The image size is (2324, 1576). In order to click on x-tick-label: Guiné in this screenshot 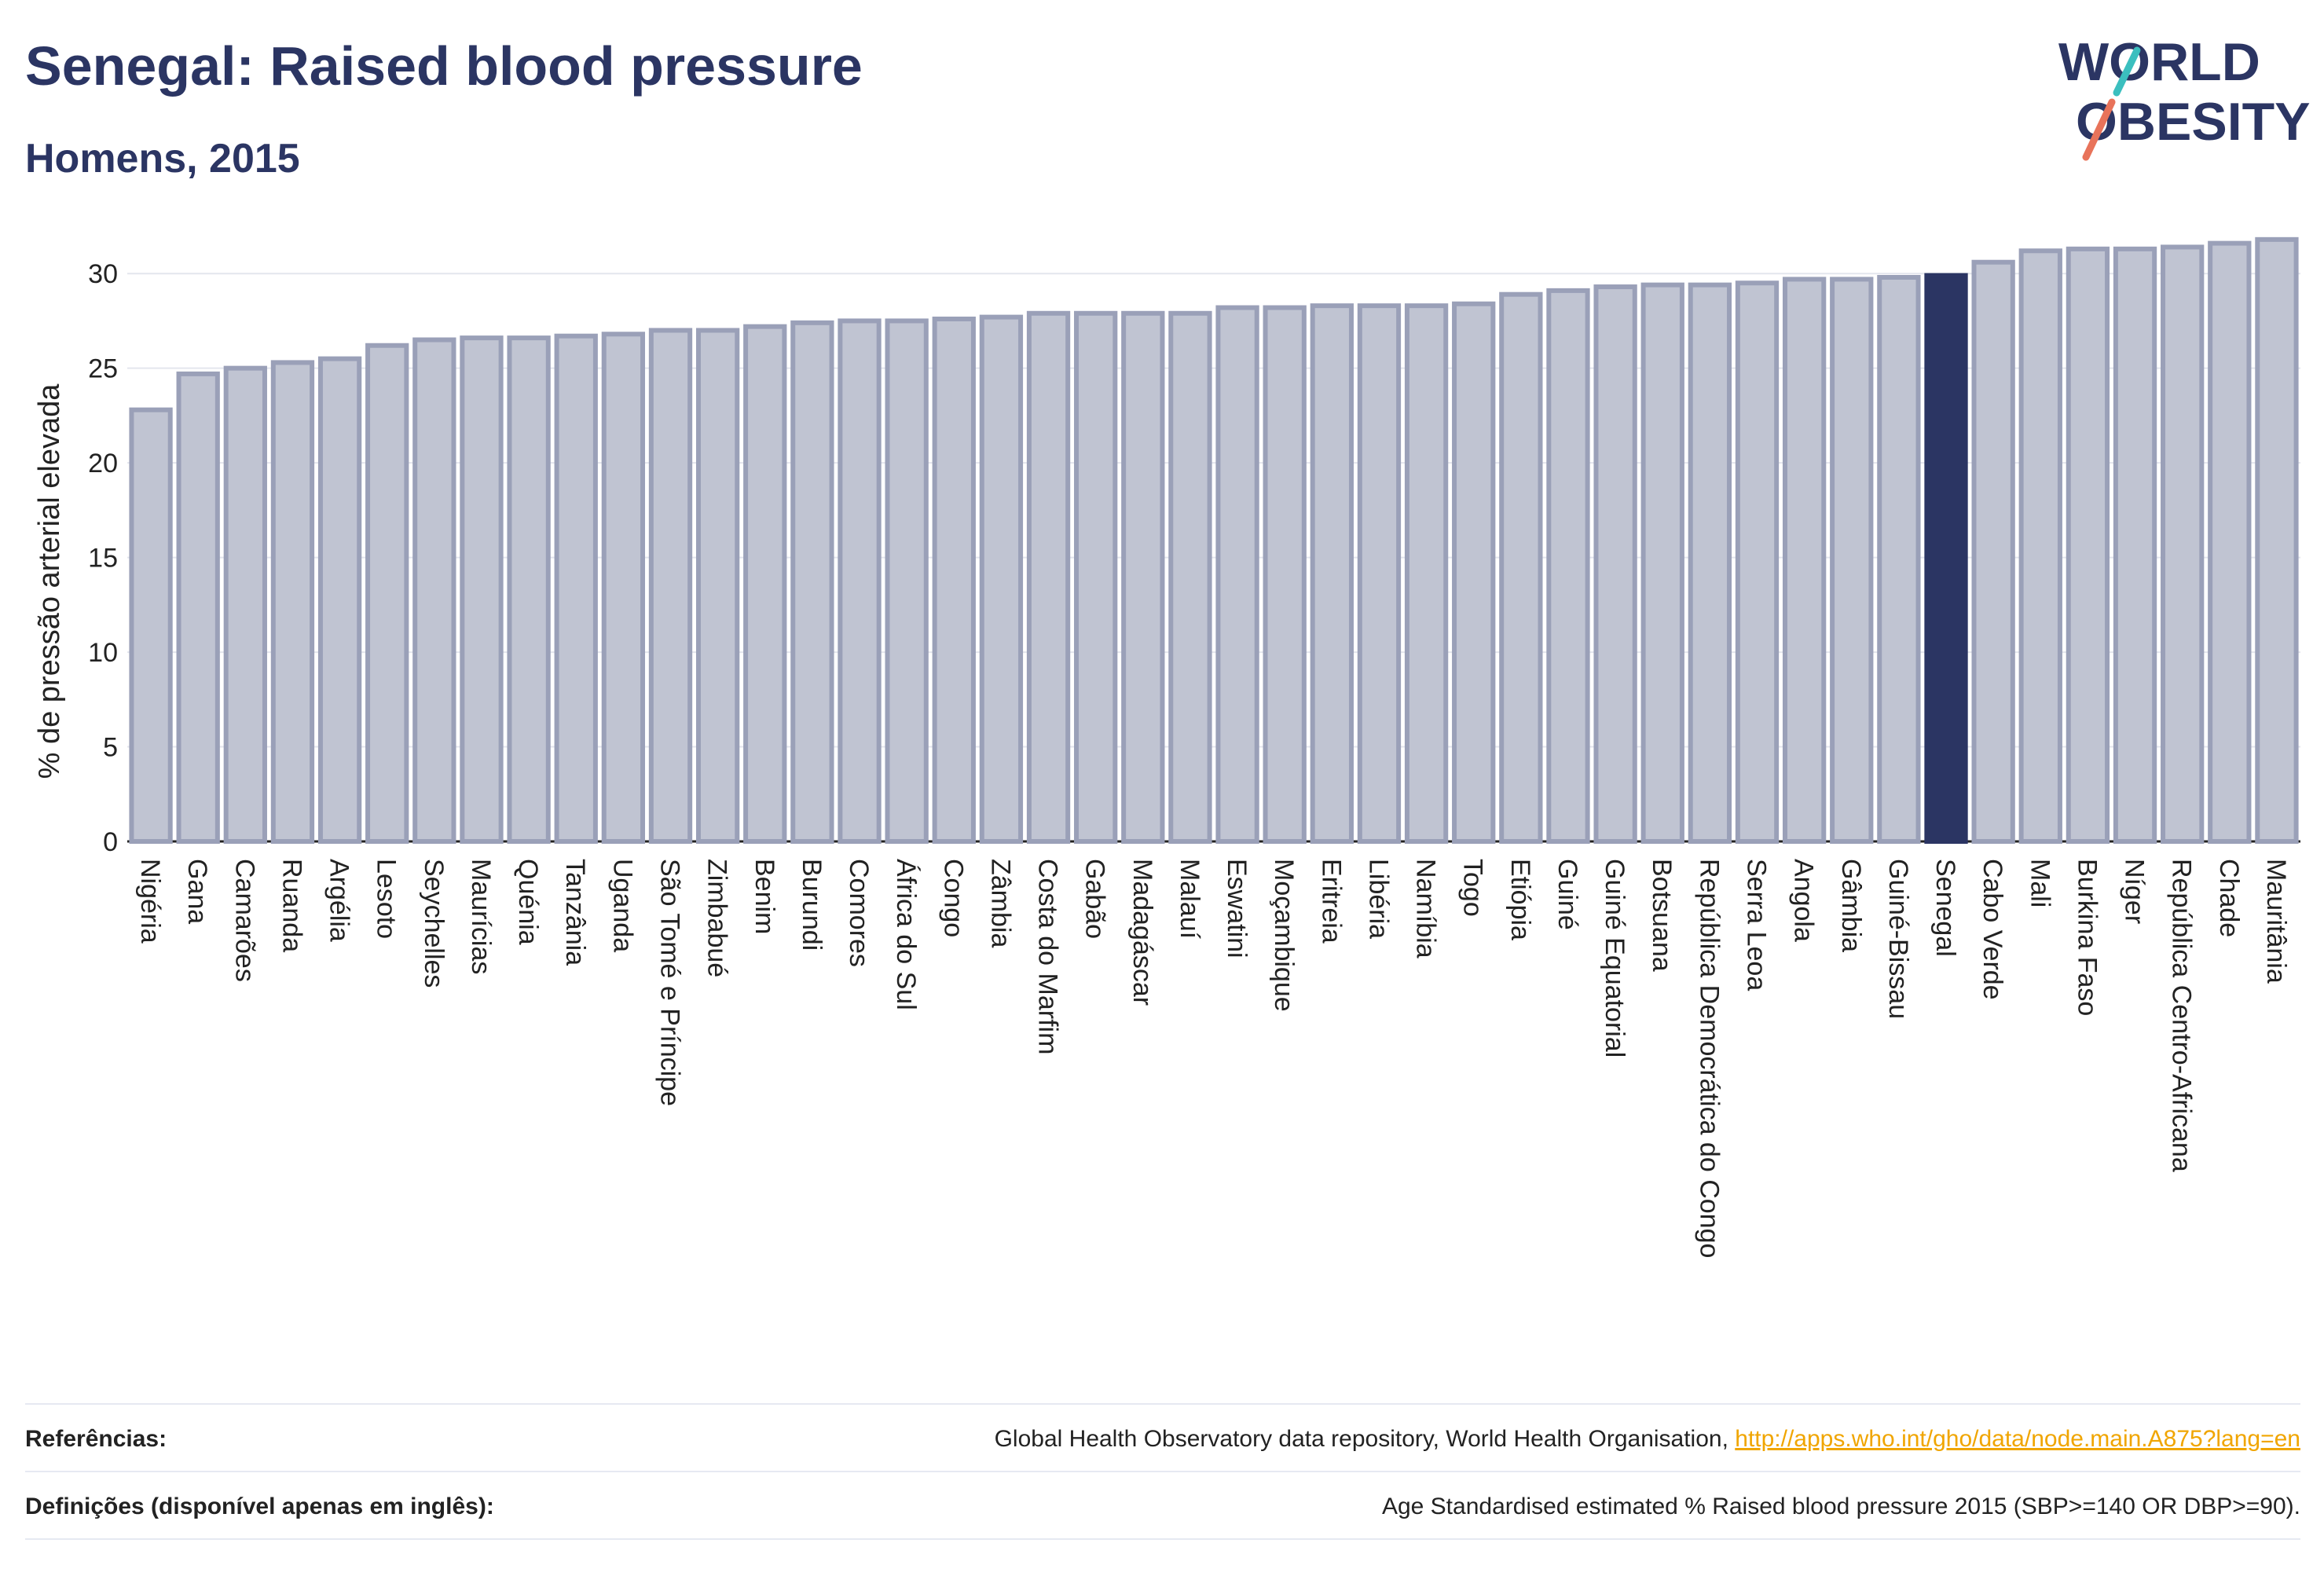, I will do `click(1567, 894)`.